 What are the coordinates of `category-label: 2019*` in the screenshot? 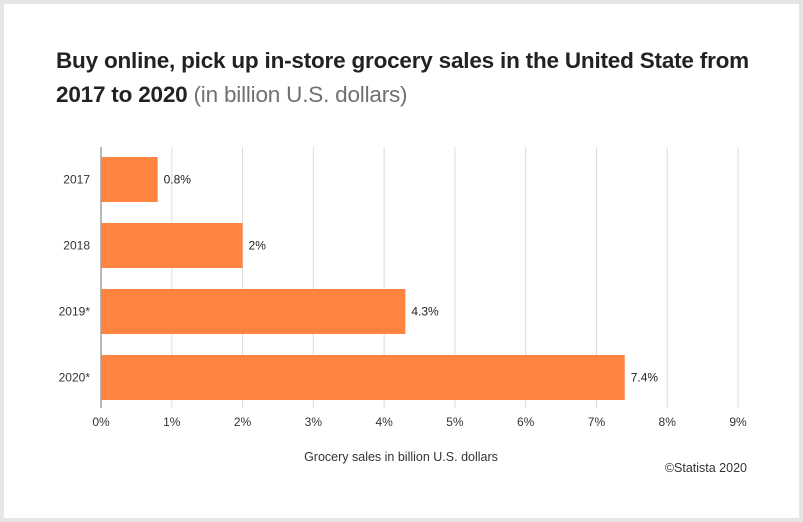 It's located at (75, 312).